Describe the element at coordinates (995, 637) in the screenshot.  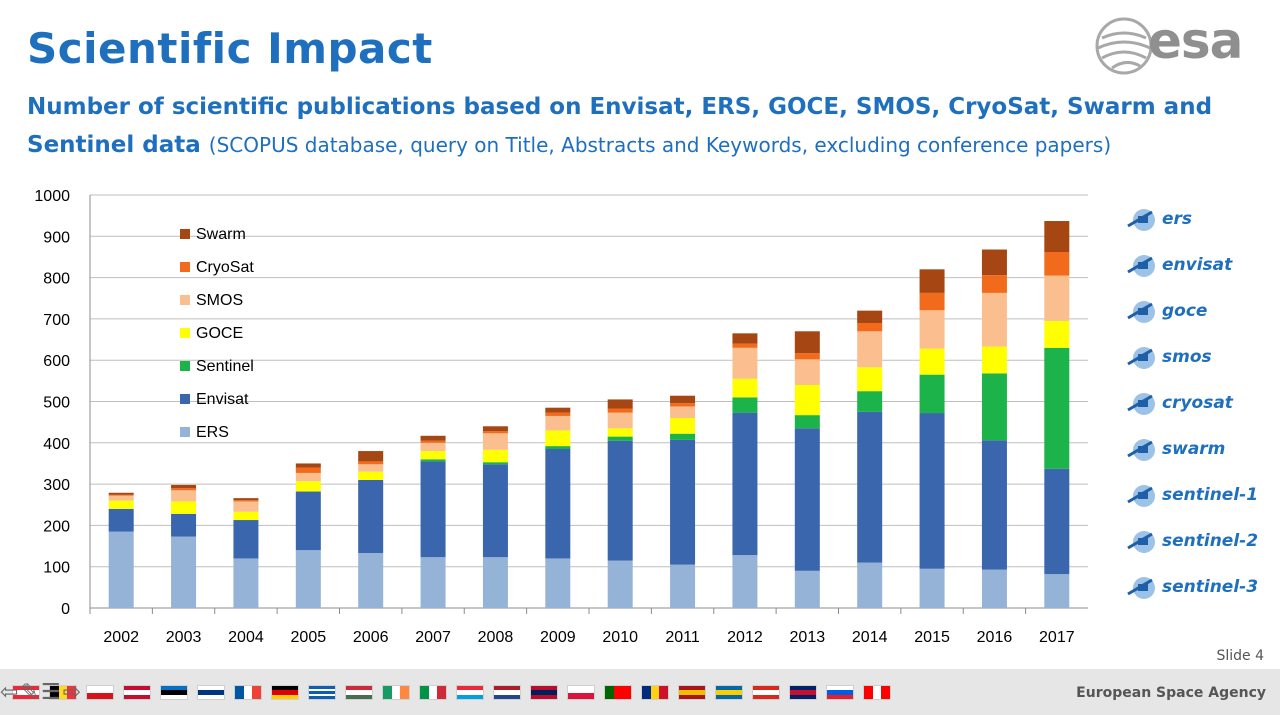
I see `x-tick-label: 2016` at that location.